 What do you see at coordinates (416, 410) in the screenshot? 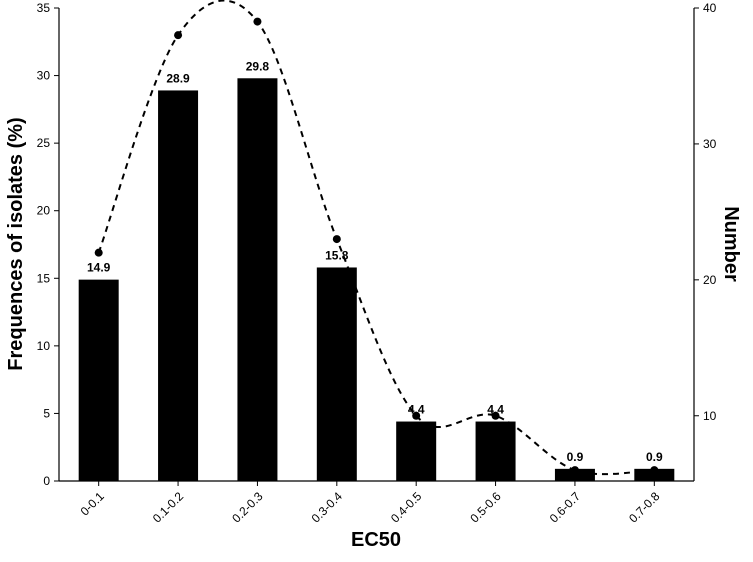
I see `bar-value-label-0.4-0.5: 4.4` at bounding box center [416, 410].